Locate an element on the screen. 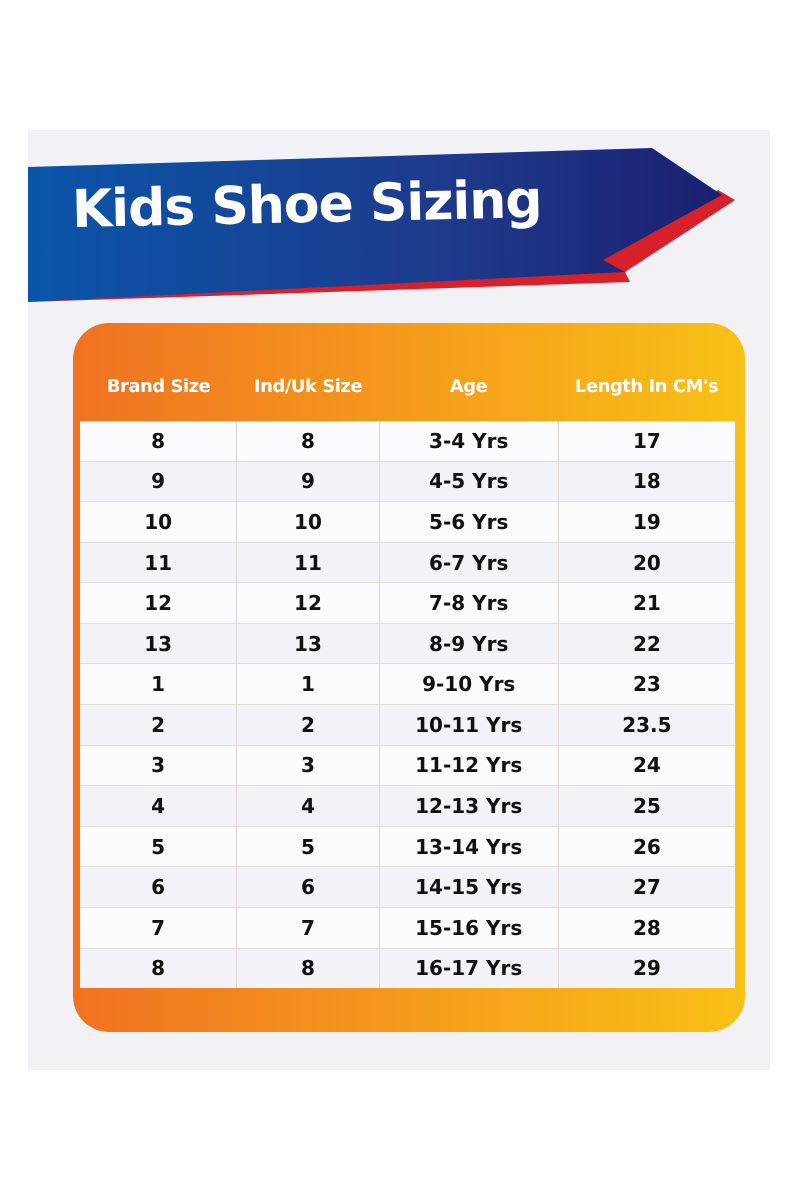  cell-ind-uk-size: 10 is located at coordinates (308, 522).